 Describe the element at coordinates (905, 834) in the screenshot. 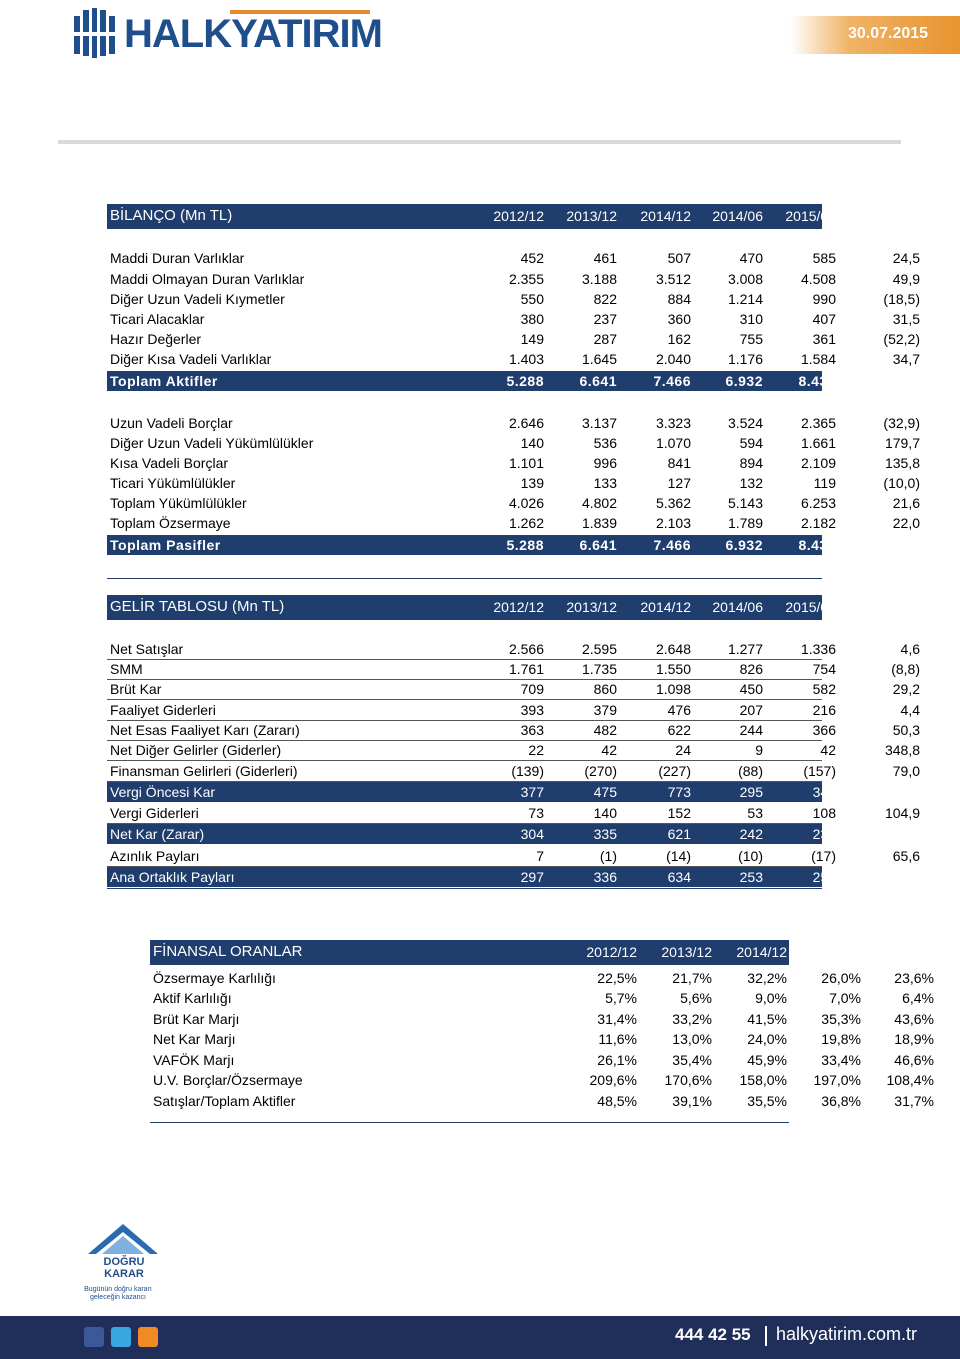

I see `row-value: (2,6)` at that location.